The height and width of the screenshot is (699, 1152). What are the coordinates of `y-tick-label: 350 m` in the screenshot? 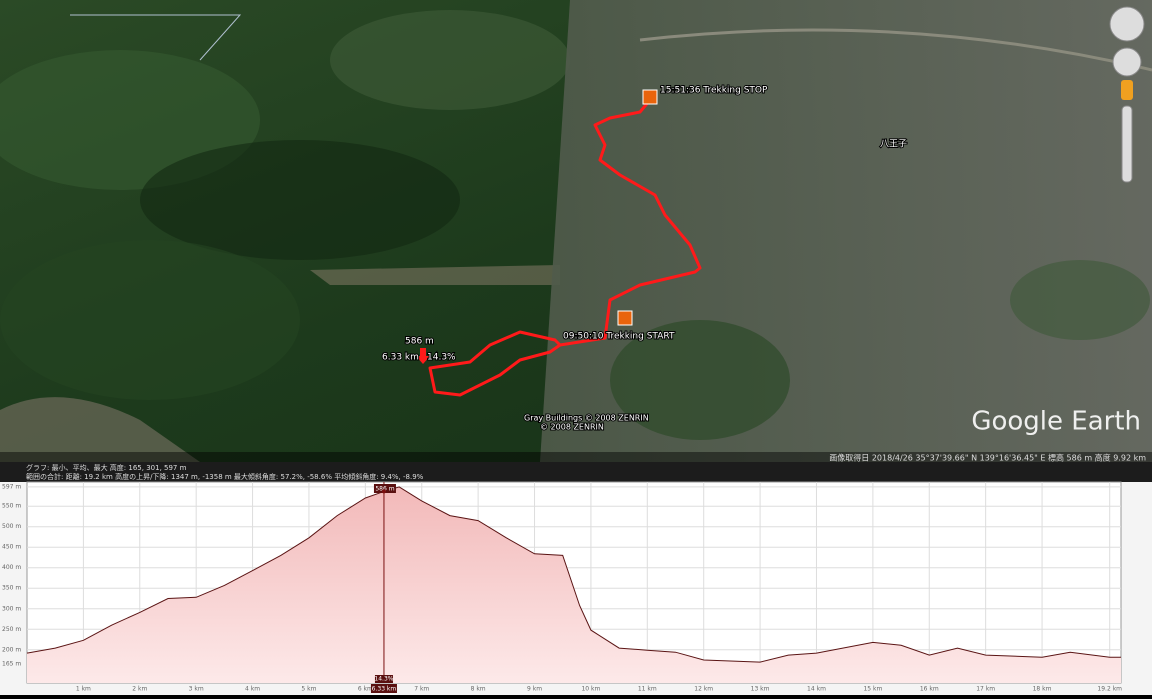 It's located at (11, 588).